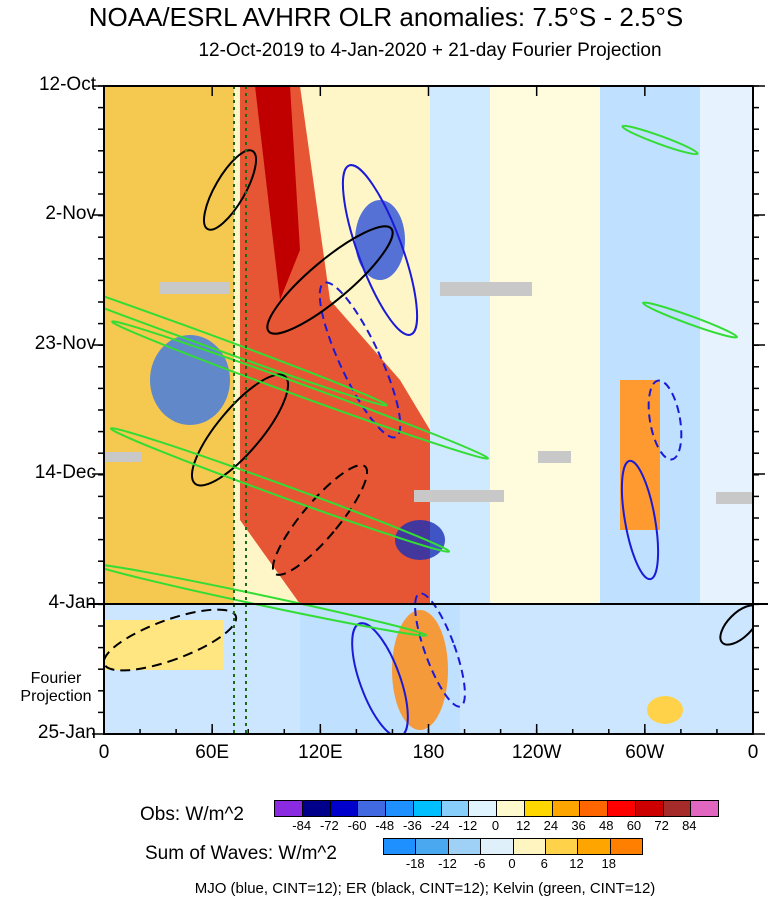 The width and height of the screenshot is (772, 900). I want to click on colorbar-tick-label: 60, so click(634, 825).